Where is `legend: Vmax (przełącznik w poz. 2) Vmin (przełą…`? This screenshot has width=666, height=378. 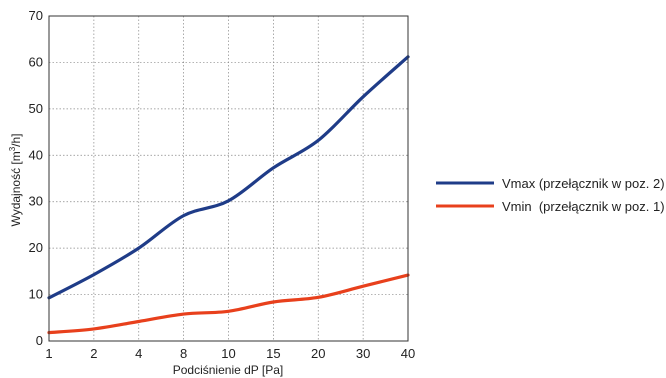 legend: Vmax (przełącznik w poz. 2) Vmin (przełą… is located at coordinates (550, 195).